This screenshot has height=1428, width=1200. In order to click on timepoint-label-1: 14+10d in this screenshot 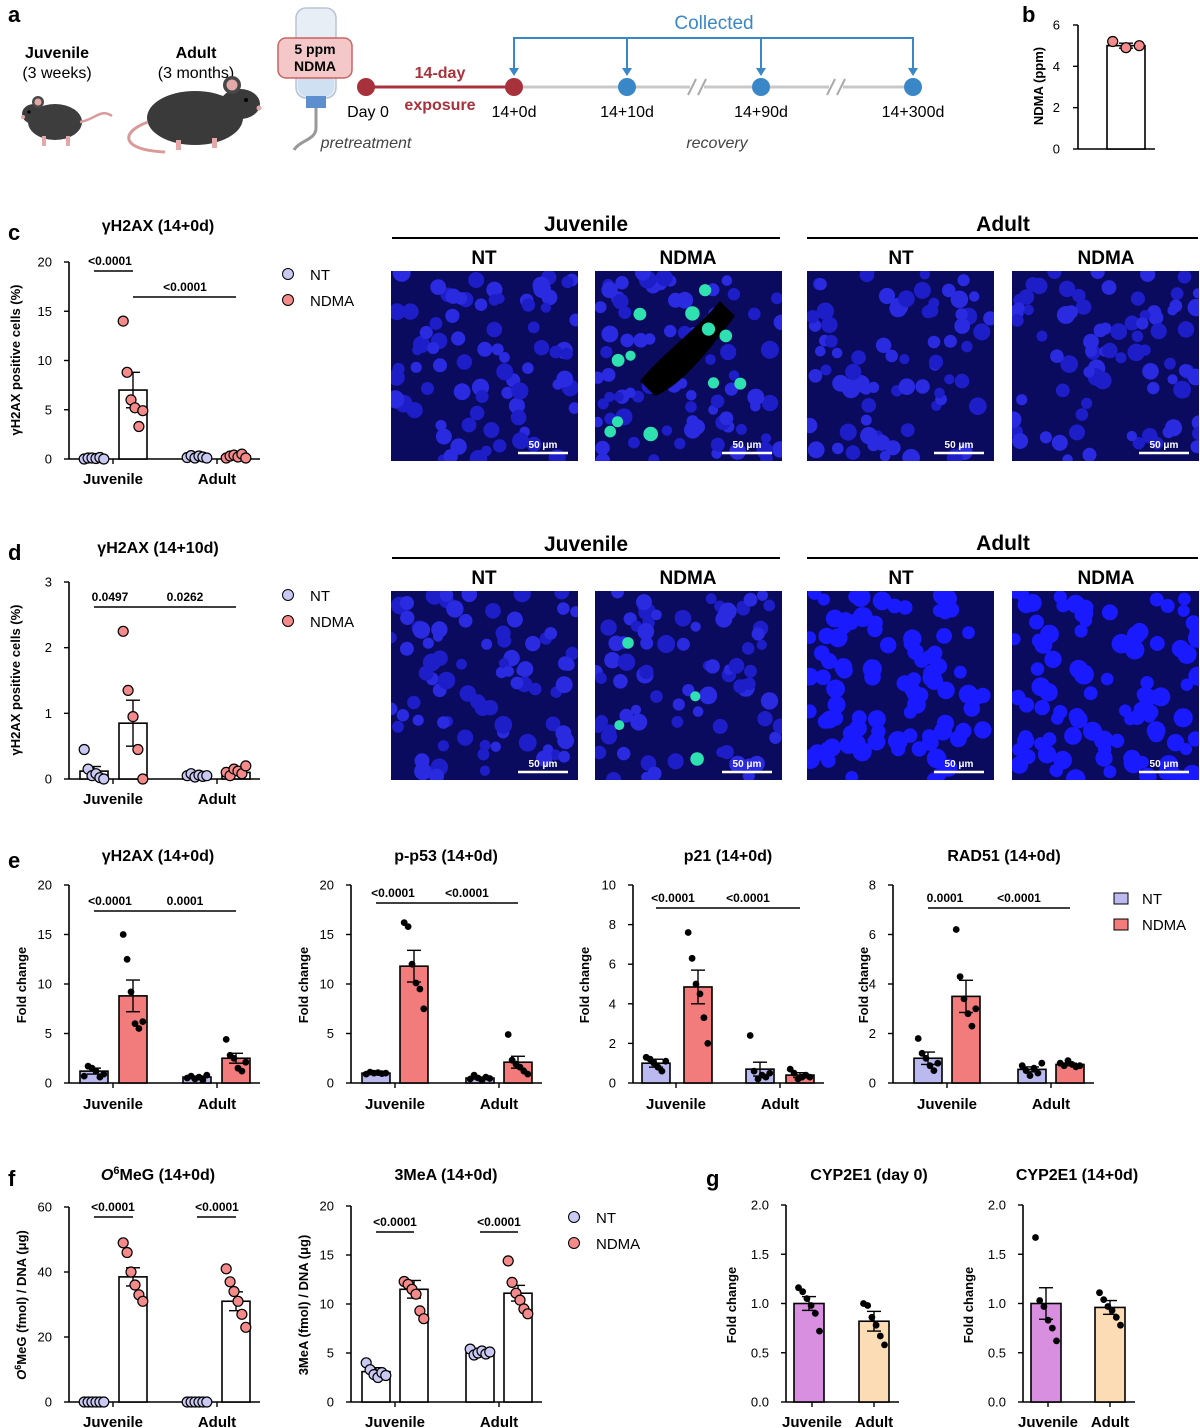, I will do `click(627, 112)`.